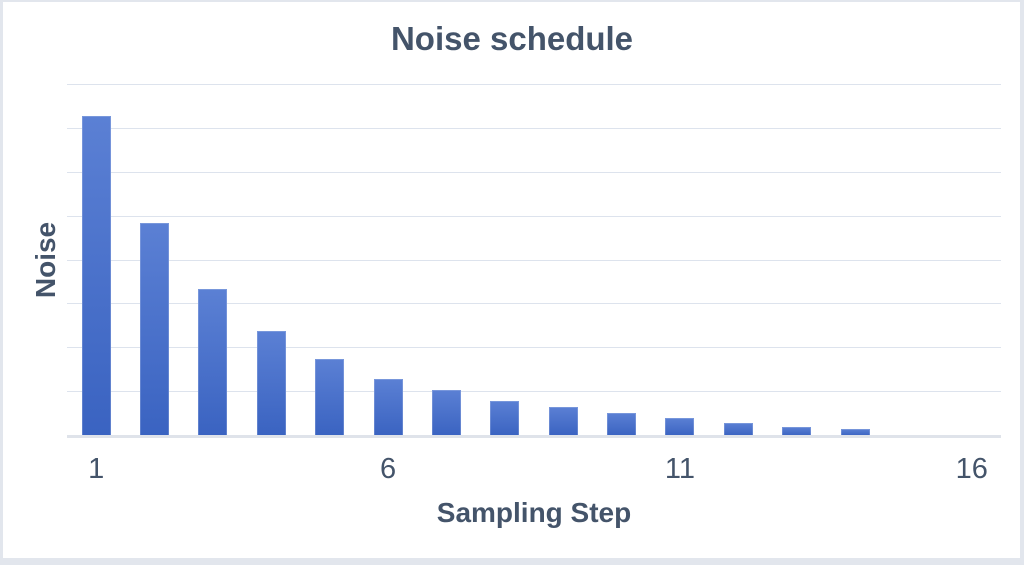 This screenshot has height=565, width=1024. What do you see at coordinates (534, 512) in the screenshot?
I see `x-axis-title: Sampling Step` at bounding box center [534, 512].